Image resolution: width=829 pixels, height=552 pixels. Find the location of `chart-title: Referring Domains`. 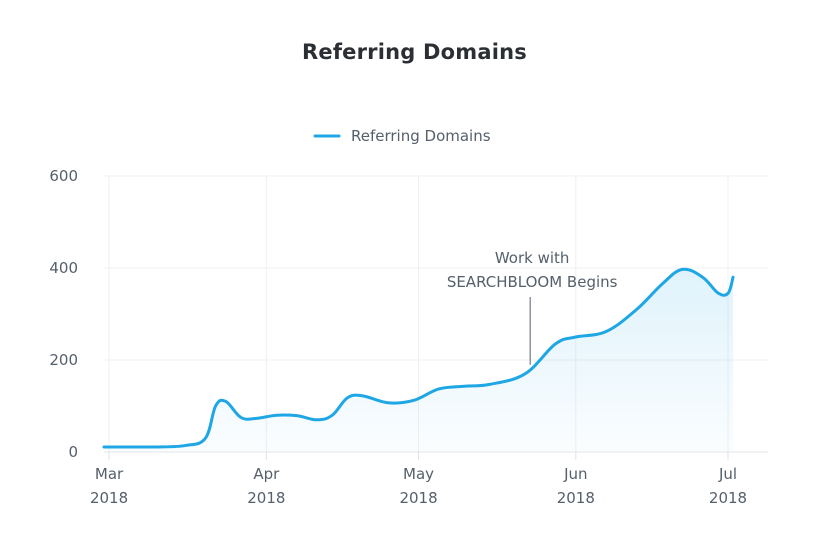

chart-title: Referring Domains is located at coordinates (414, 52).